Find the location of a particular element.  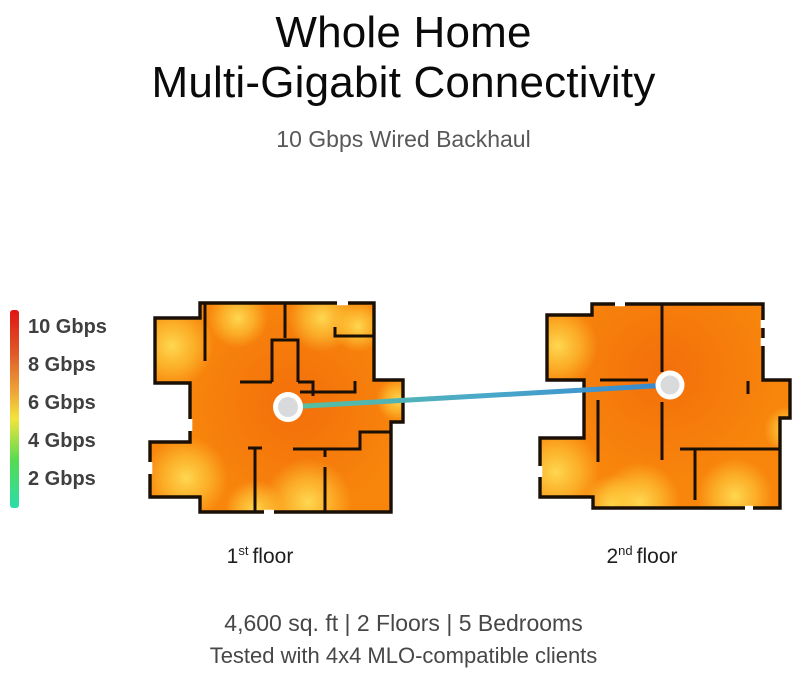

floor-1-plan is located at coordinates (276, 407).